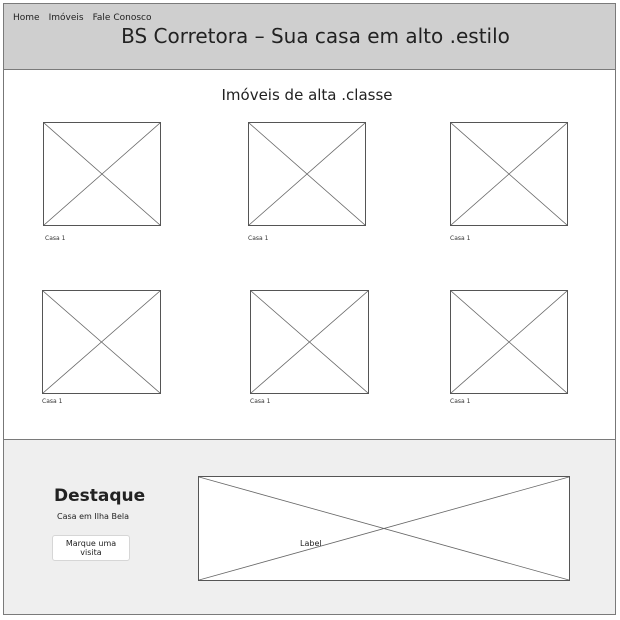 The width and height of the screenshot is (620, 620). I want to click on nav-imoveis-link: Imóveis, so click(66, 18).